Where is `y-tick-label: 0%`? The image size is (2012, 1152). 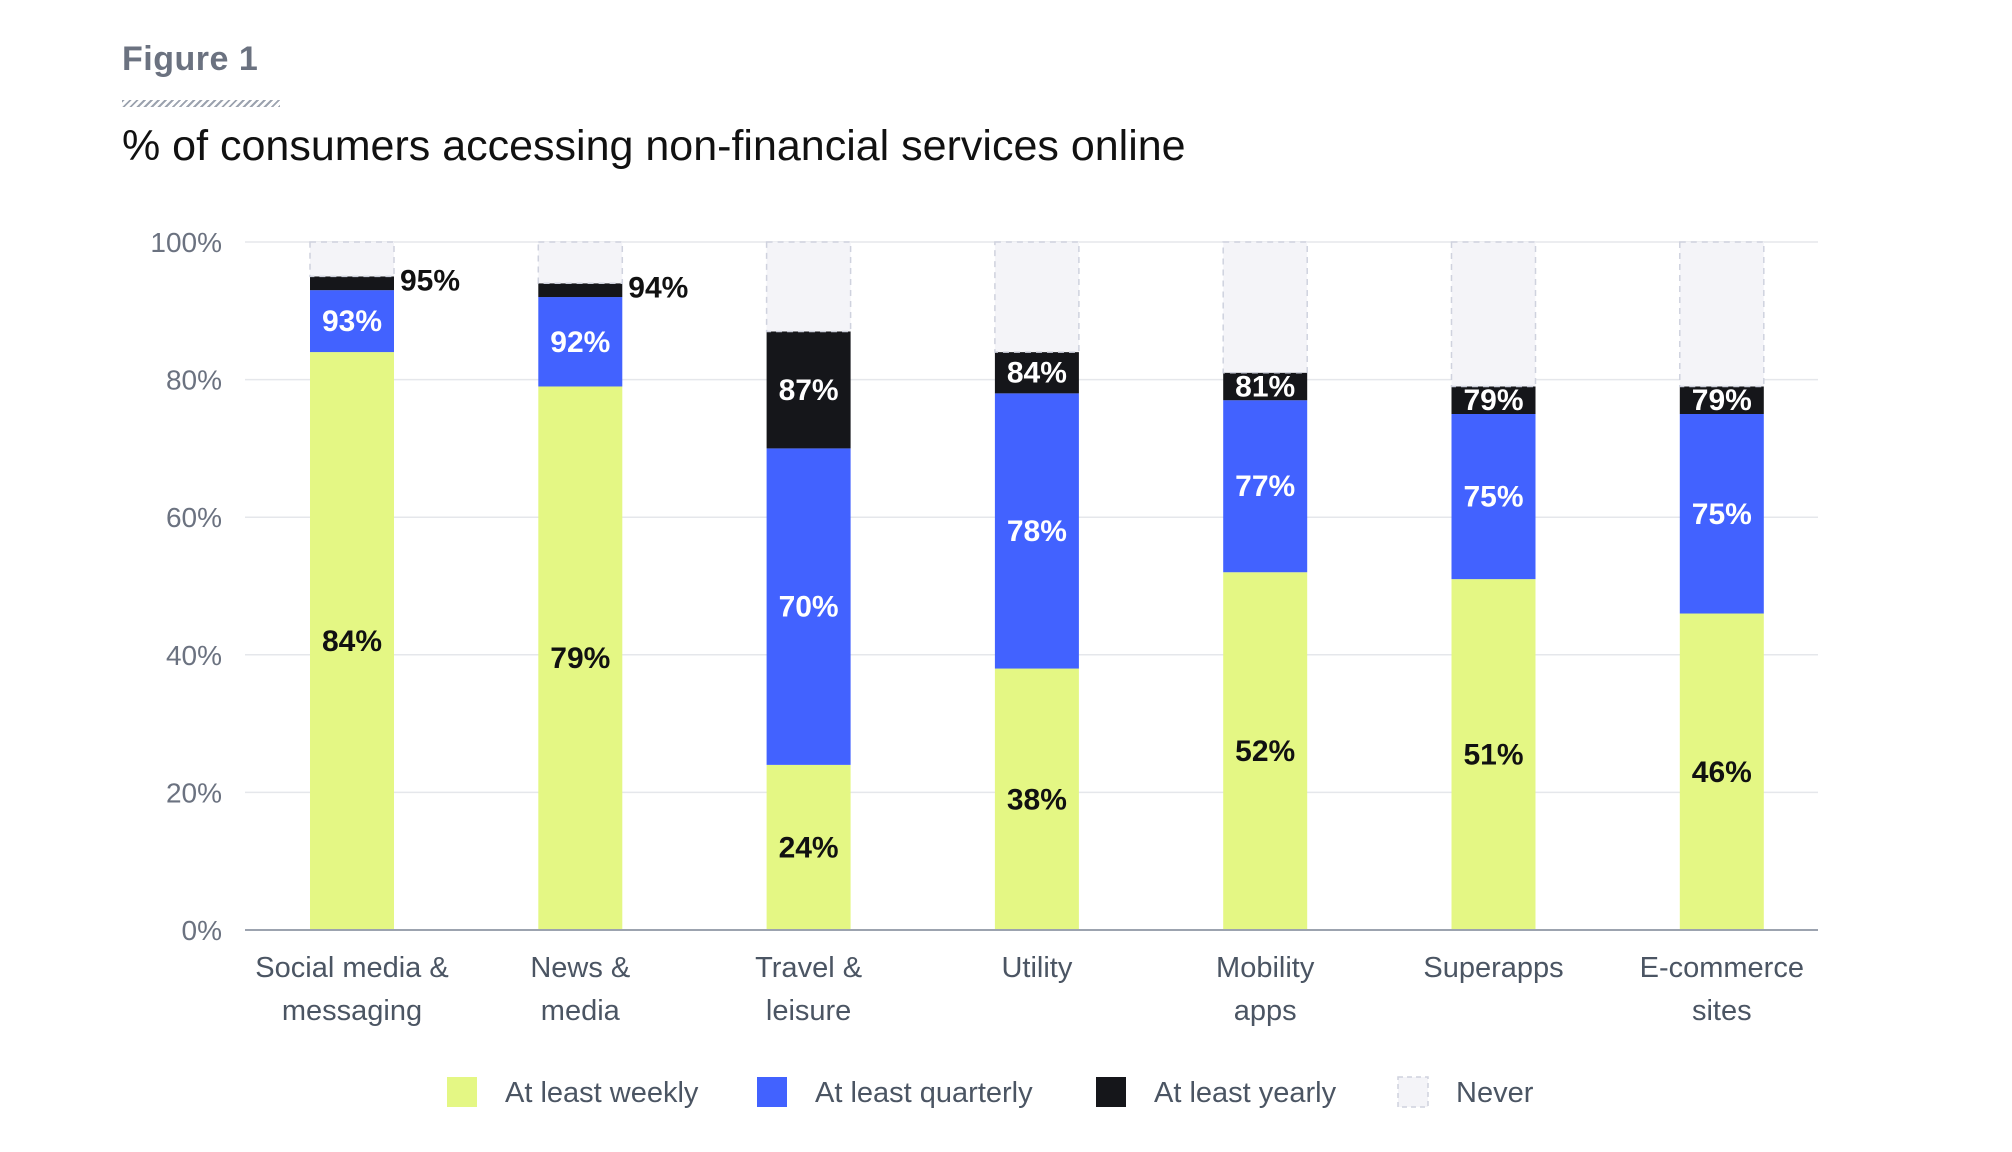 y-tick-label: 0% is located at coordinates (202, 930).